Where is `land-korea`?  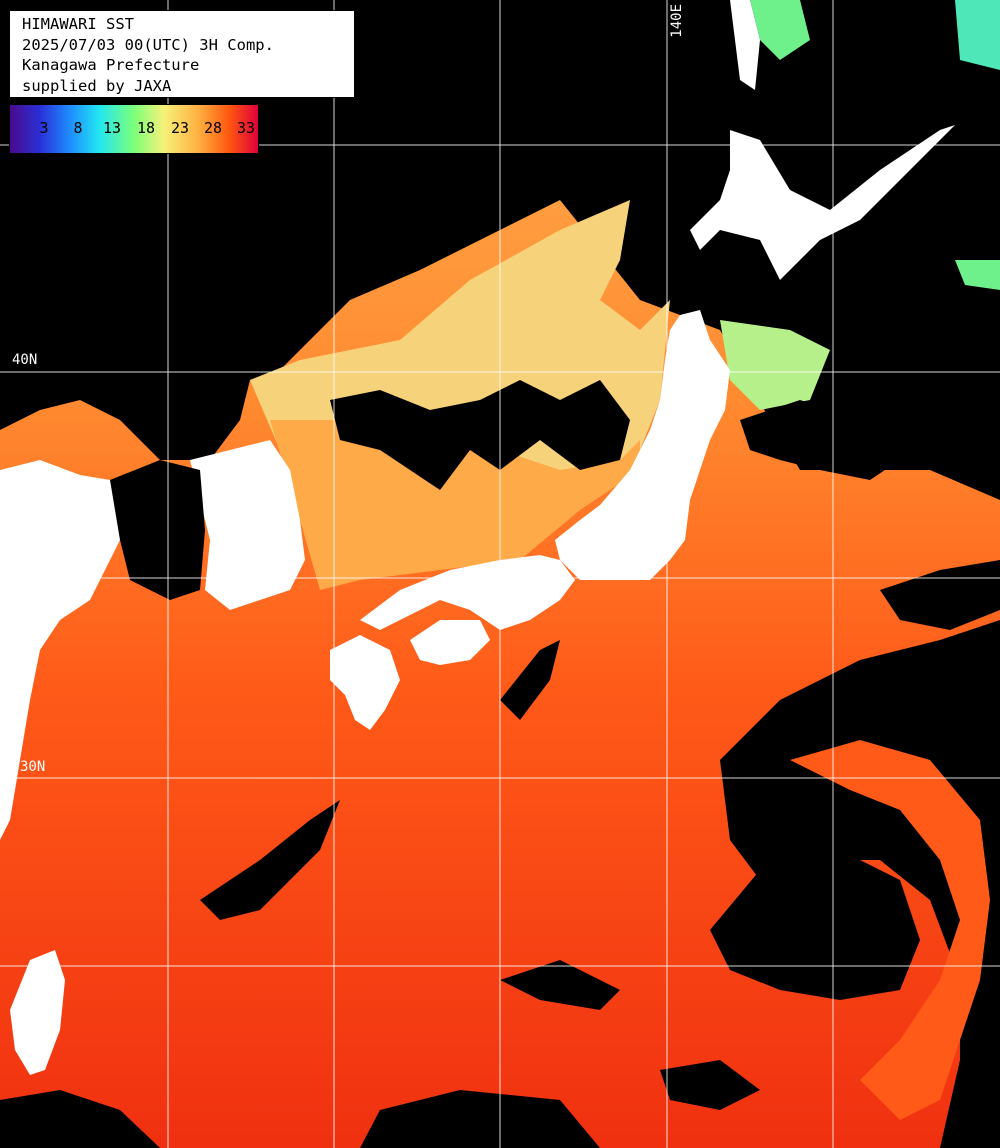 land-korea is located at coordinates (247, 525).